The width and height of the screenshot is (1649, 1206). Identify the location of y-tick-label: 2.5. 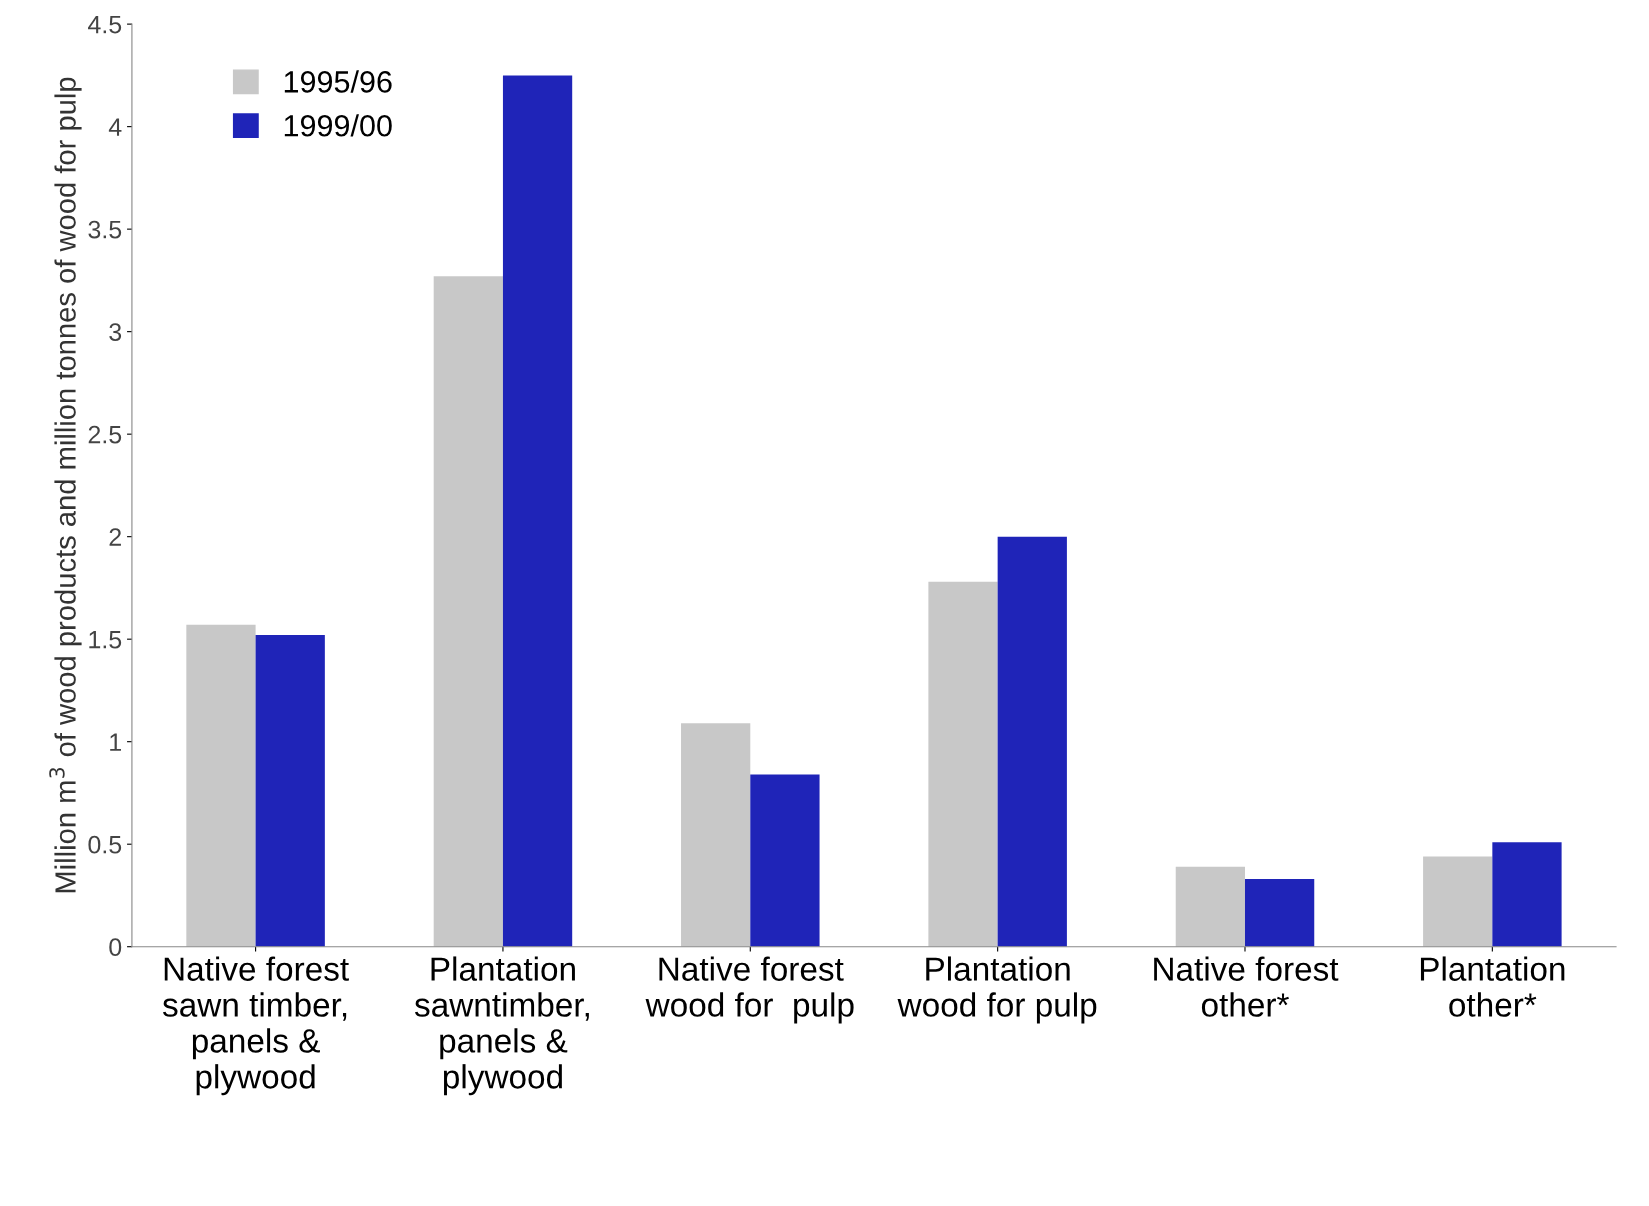
(105, 434).